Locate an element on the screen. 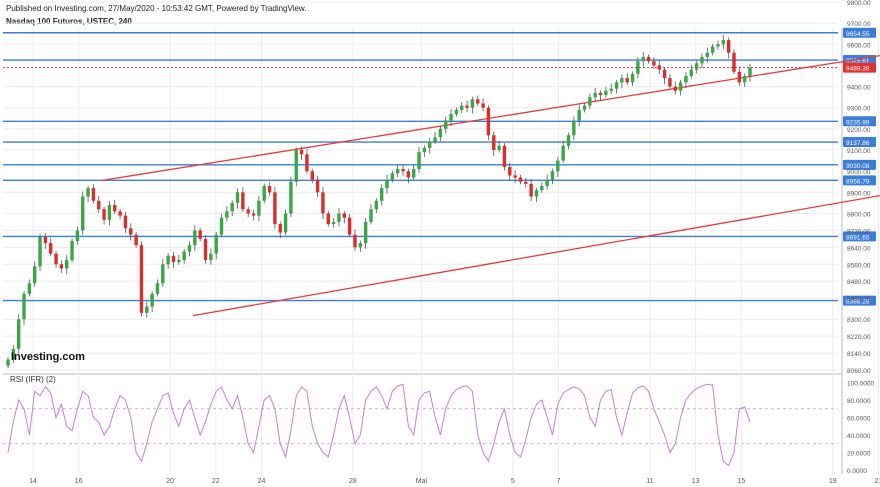 The image size is (880, 487). time-tick-label: Mai is located at coordinates (422, 481).